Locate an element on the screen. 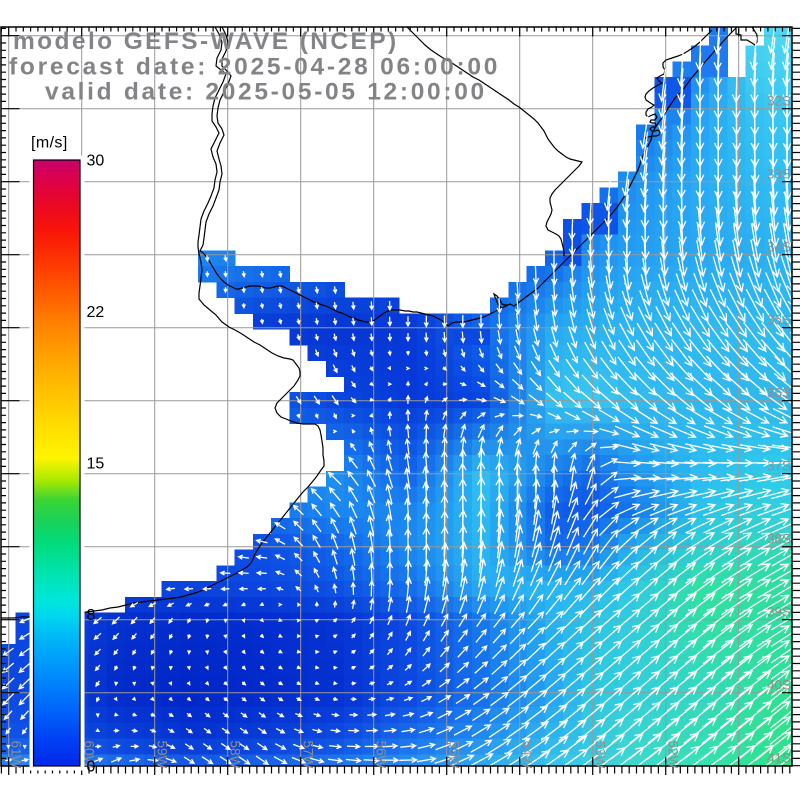  svg-text: 37S is located at coordinates (779, 466).